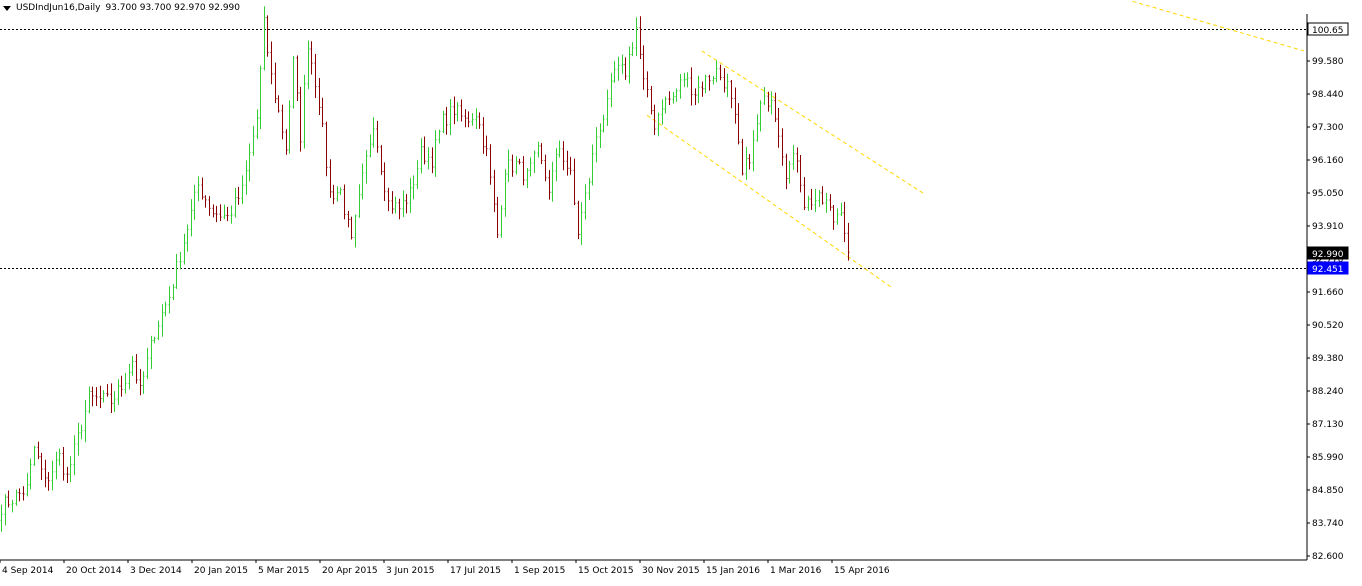 The height and width of the screenshot is (586, 1362). Describe the element at coordinates (1328, 268) in the screenshot. I see `price-tag-line-1: 92.451` at that location.